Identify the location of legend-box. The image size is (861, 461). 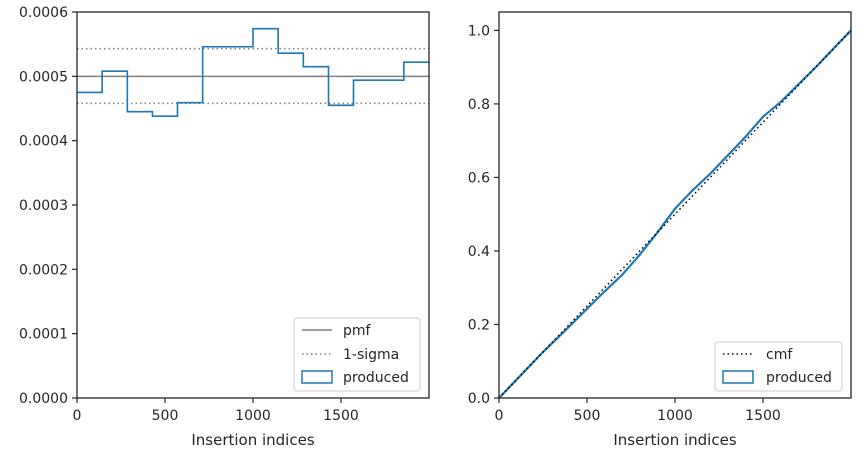
(357, 354).